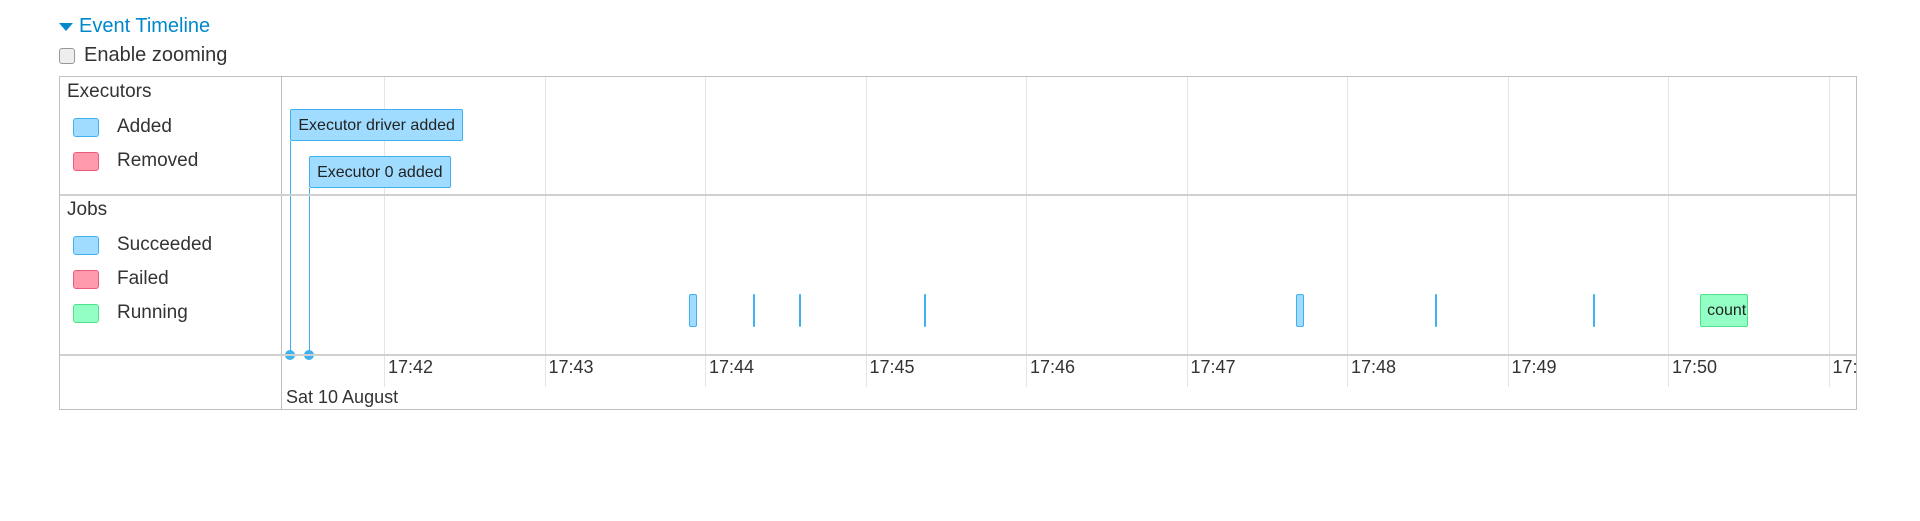 The image size is (1920, 521). I want to click on legend-succeeded: Succeeded, so click(142, 245).